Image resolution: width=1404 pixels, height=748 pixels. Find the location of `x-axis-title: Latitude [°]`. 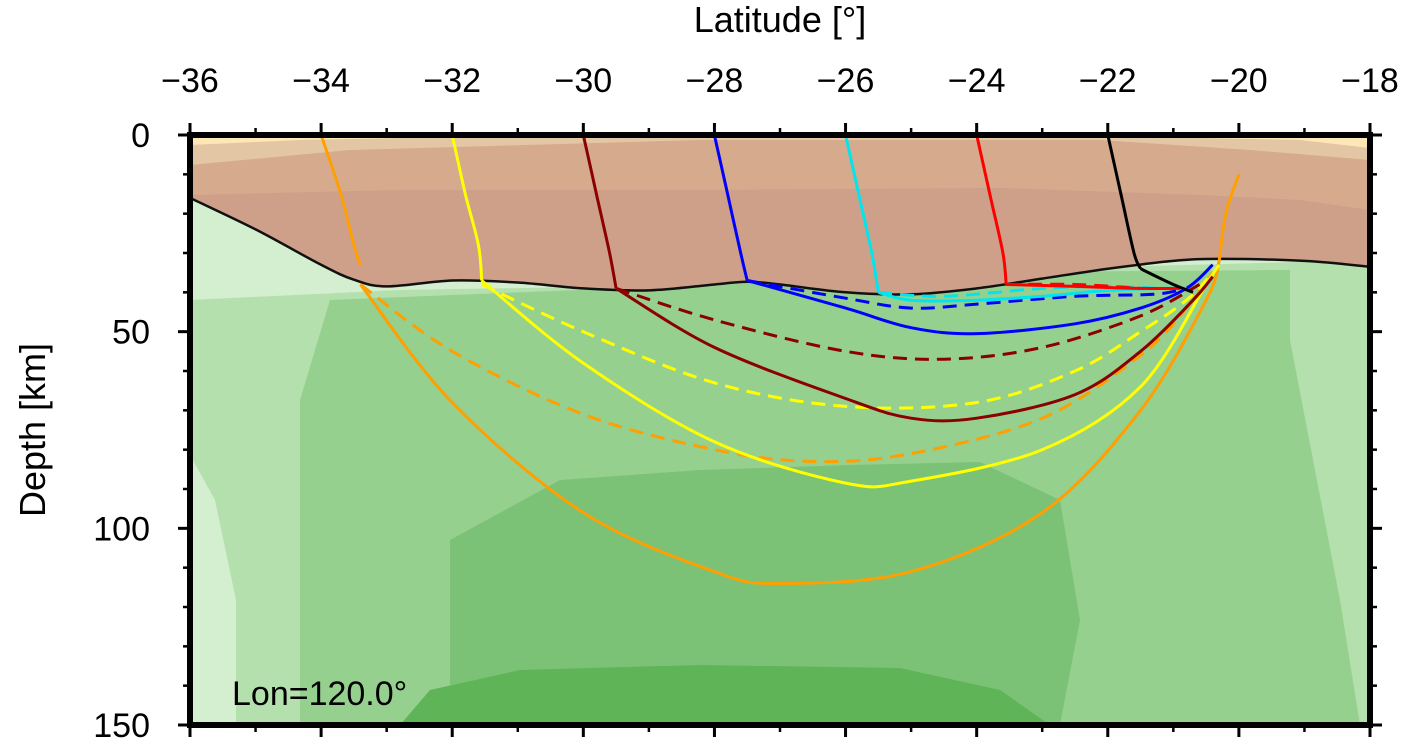

x-axis-title: Latitude [°] is located at coordinates (780, 20).